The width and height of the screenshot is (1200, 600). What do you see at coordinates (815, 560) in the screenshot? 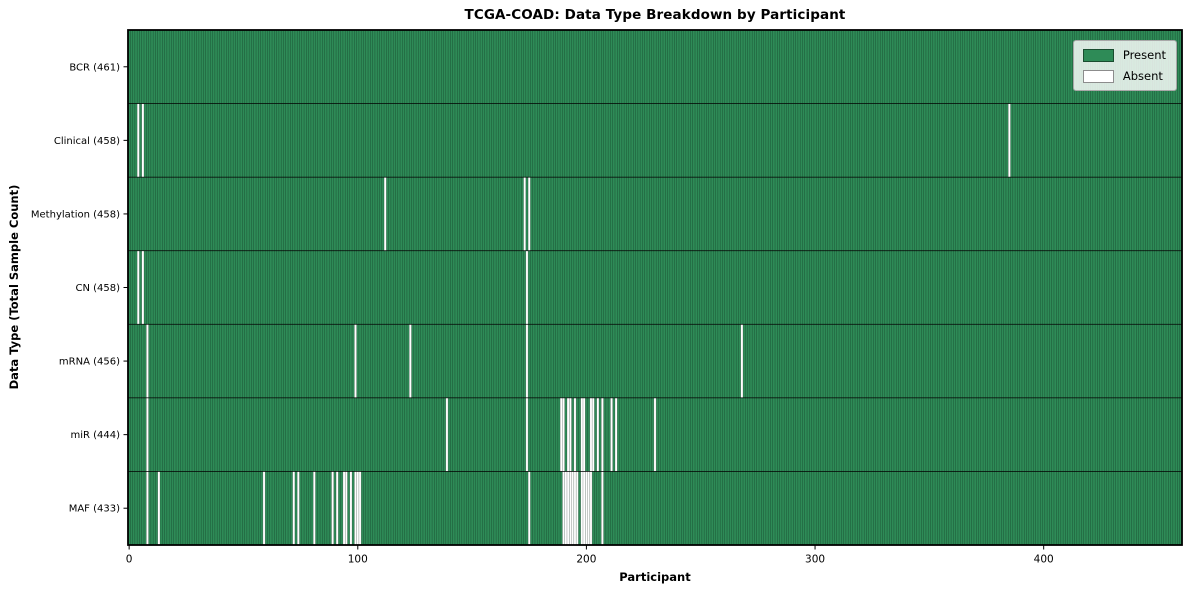
I see `x-tick-label: 300` at bounding box center [815, 560].